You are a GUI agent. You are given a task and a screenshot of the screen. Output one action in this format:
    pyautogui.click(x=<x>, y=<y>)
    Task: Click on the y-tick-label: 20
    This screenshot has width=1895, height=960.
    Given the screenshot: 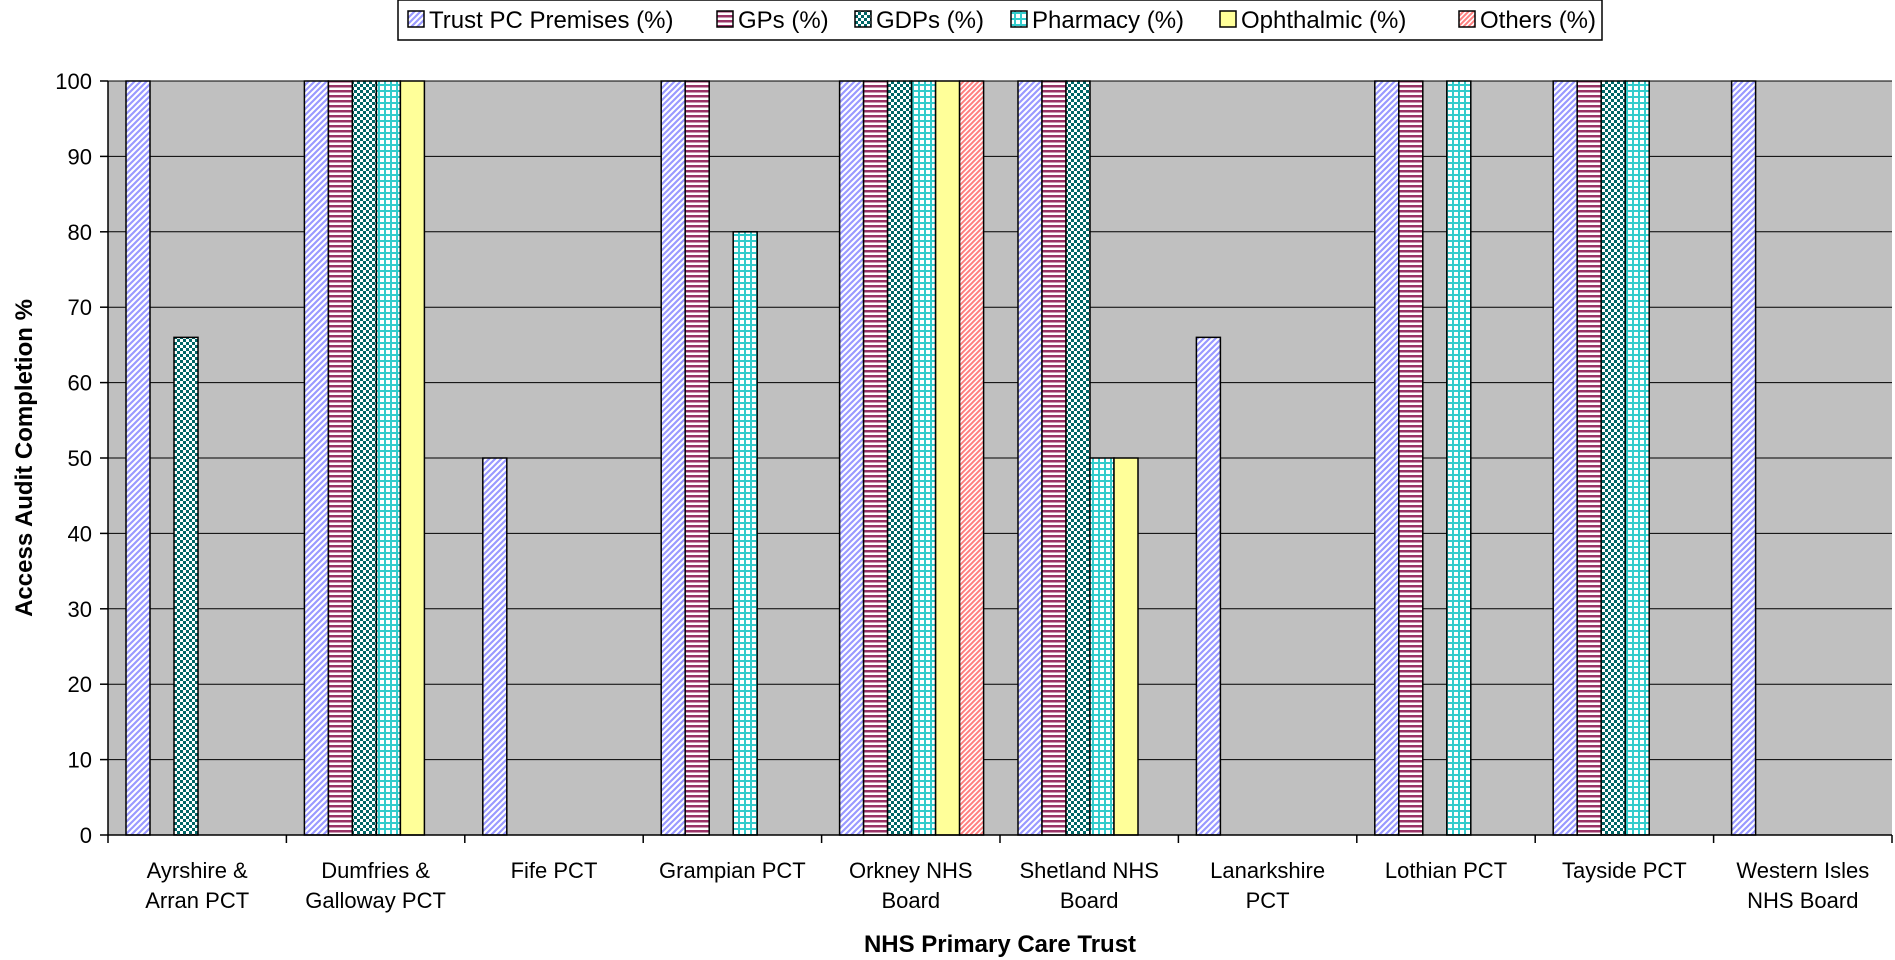 What is the action you would take?
    pyautogui.click(x=80, y=684)
    